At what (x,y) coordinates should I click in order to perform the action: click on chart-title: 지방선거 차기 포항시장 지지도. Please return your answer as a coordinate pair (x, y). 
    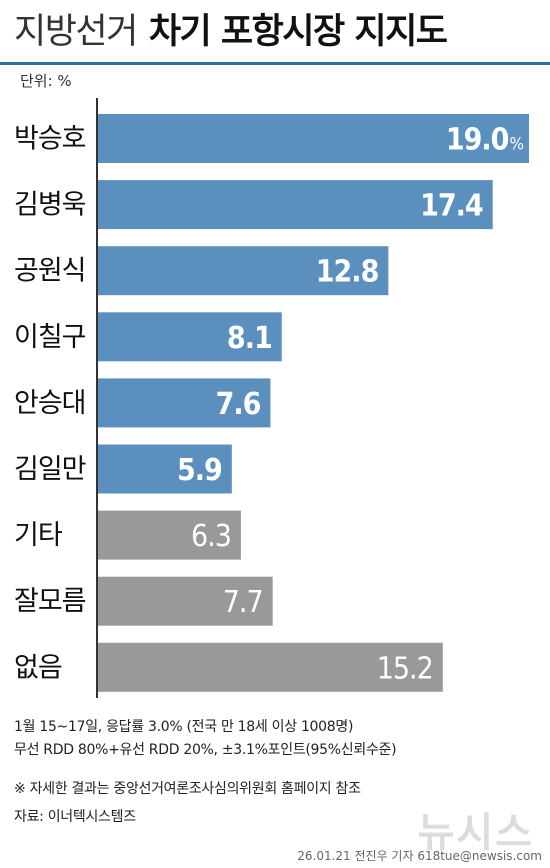
    Looking at the image, I should click on (231, 32).